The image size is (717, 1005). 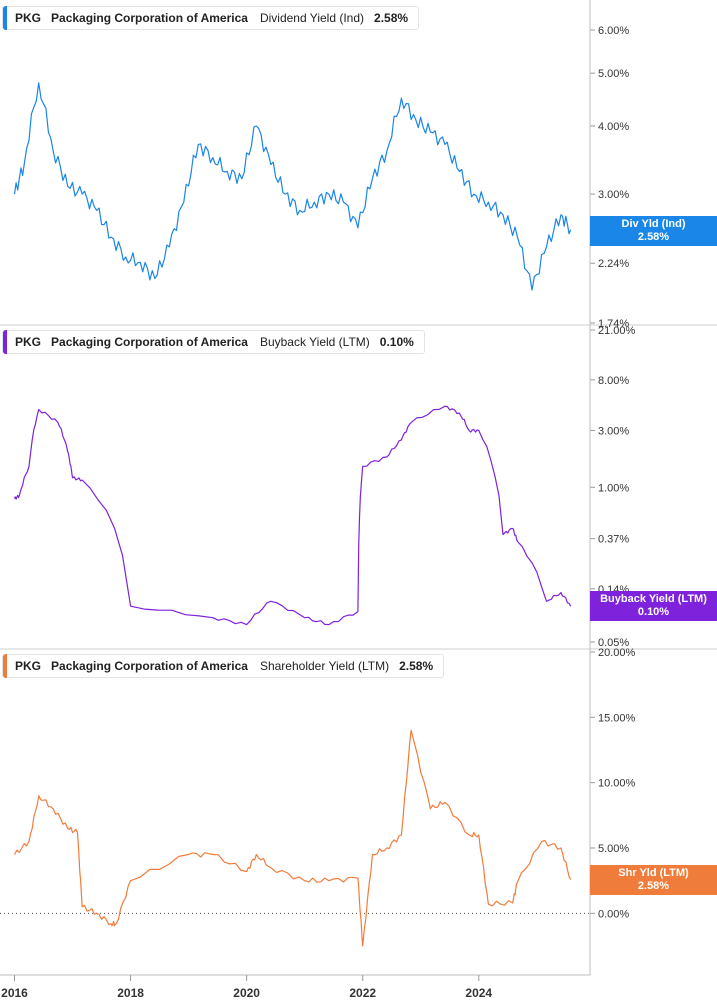 I want to click on legend-metric: Shareholder Yield (LTM), so click(x=324, y=666).